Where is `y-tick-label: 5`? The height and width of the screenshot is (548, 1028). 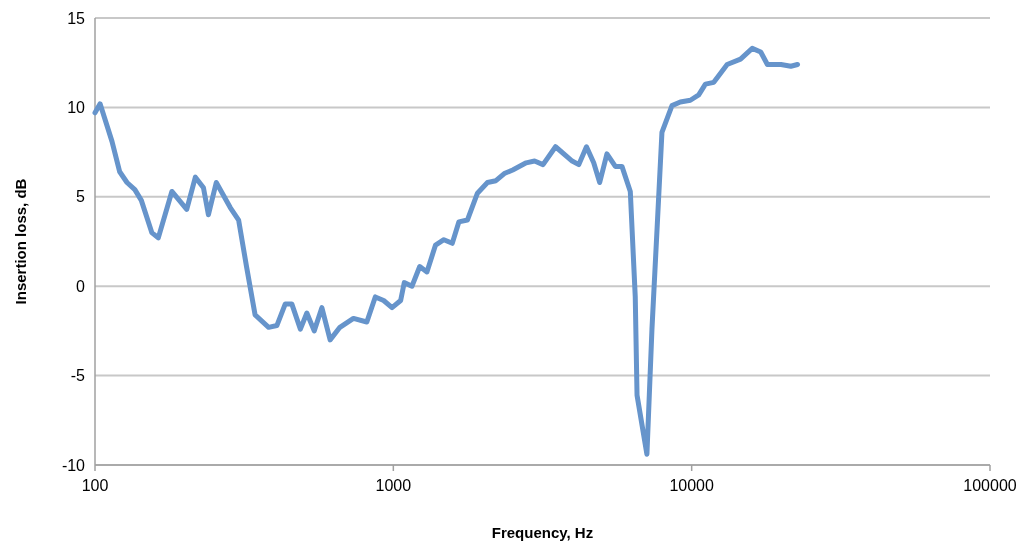 y-tick-label: 5 is located at coordinates (81, 197).